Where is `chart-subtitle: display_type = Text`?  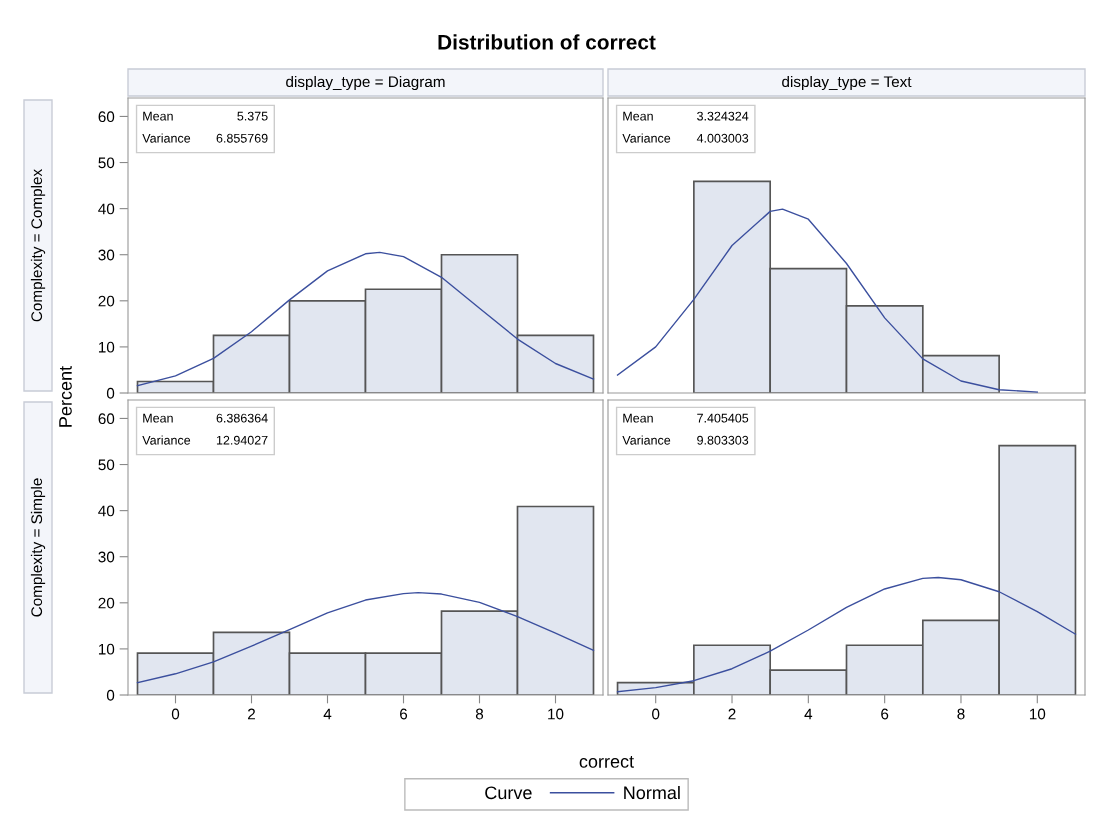 chart-subtitle: display_type = Text is located at coordinates (847, 83).